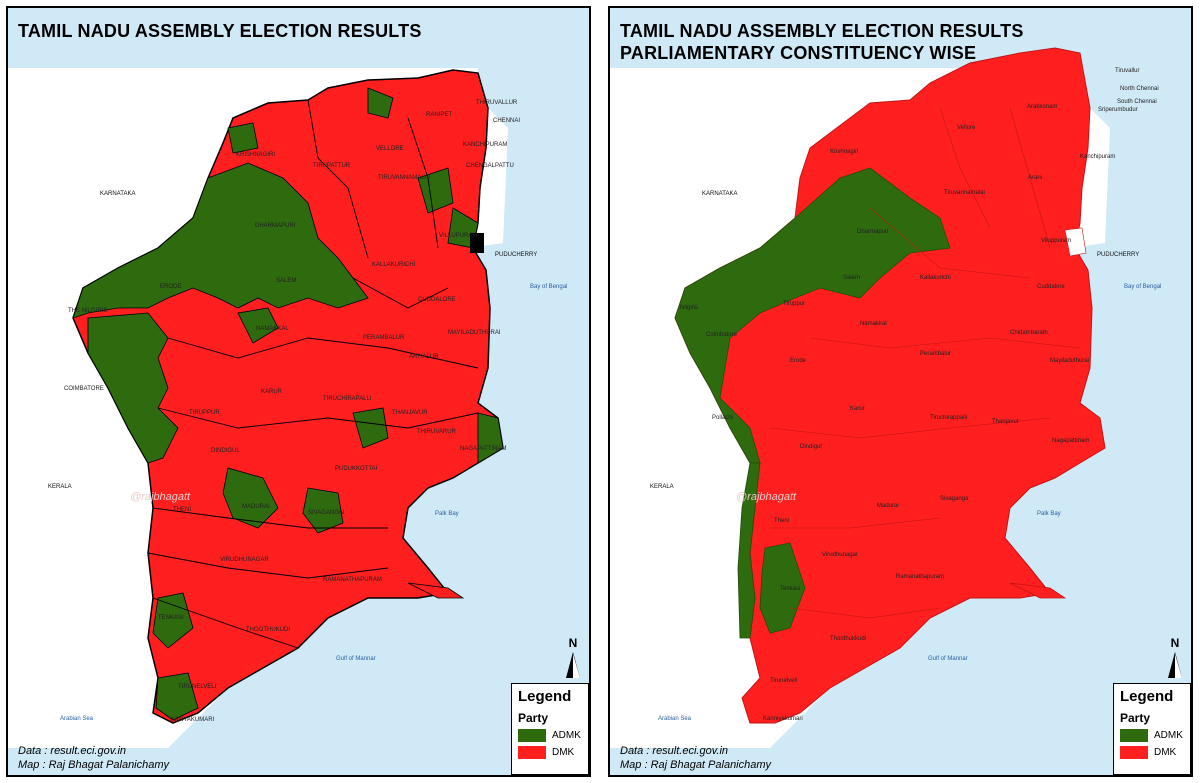  What do you see at coordinates (566, 735) in the screenshot?
I see `legend-label-admk: ADMK` at bounding box center [566, 735].